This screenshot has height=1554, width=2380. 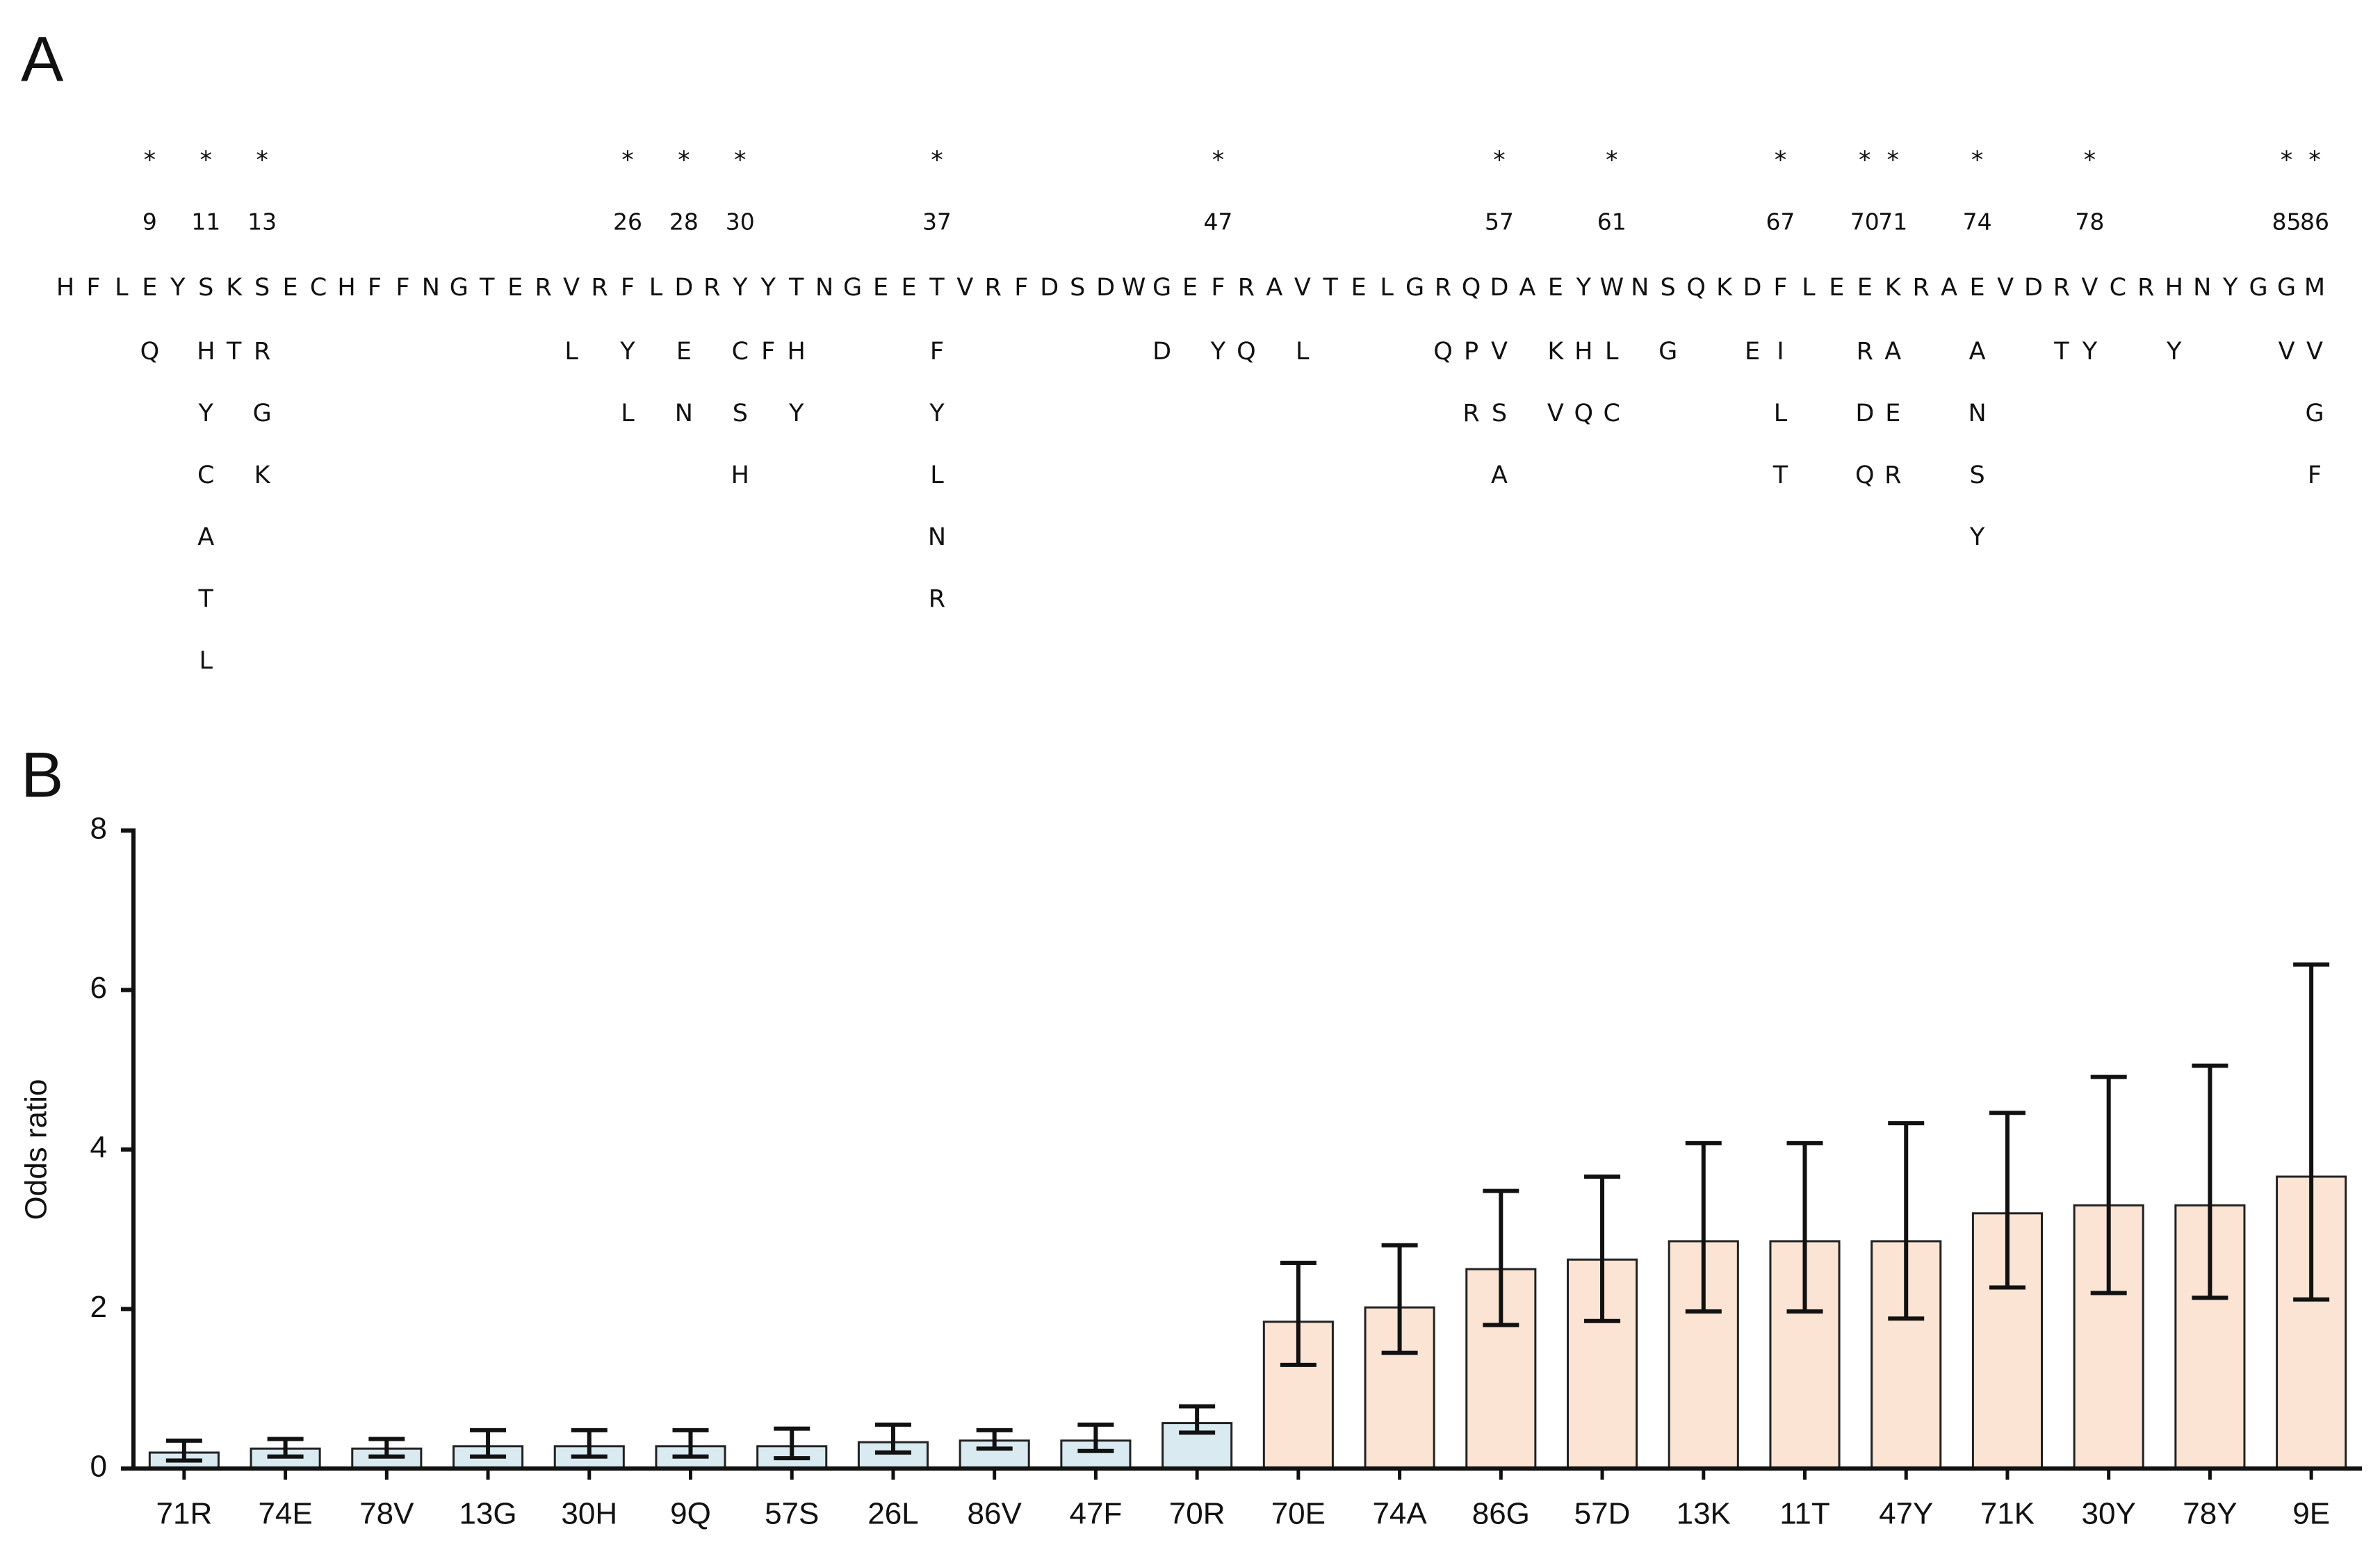 I want to click on residue: S, so click(x=262, y=288).